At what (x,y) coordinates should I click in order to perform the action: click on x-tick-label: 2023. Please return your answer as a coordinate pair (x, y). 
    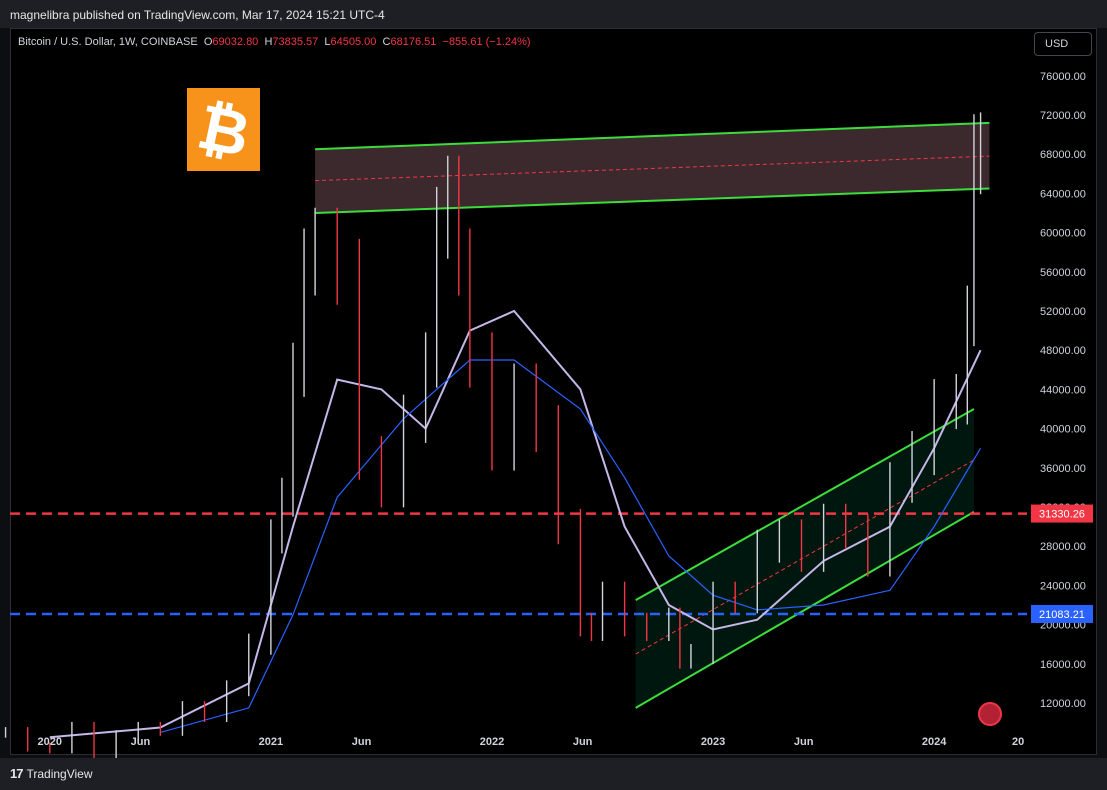
    Looking at the image, I should click on (713, 742).